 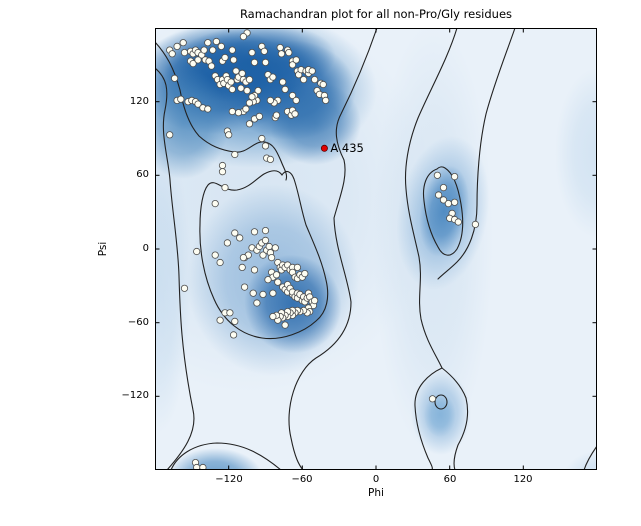 I want to click on y-tick-label: 120, so click(x=139, y=101).